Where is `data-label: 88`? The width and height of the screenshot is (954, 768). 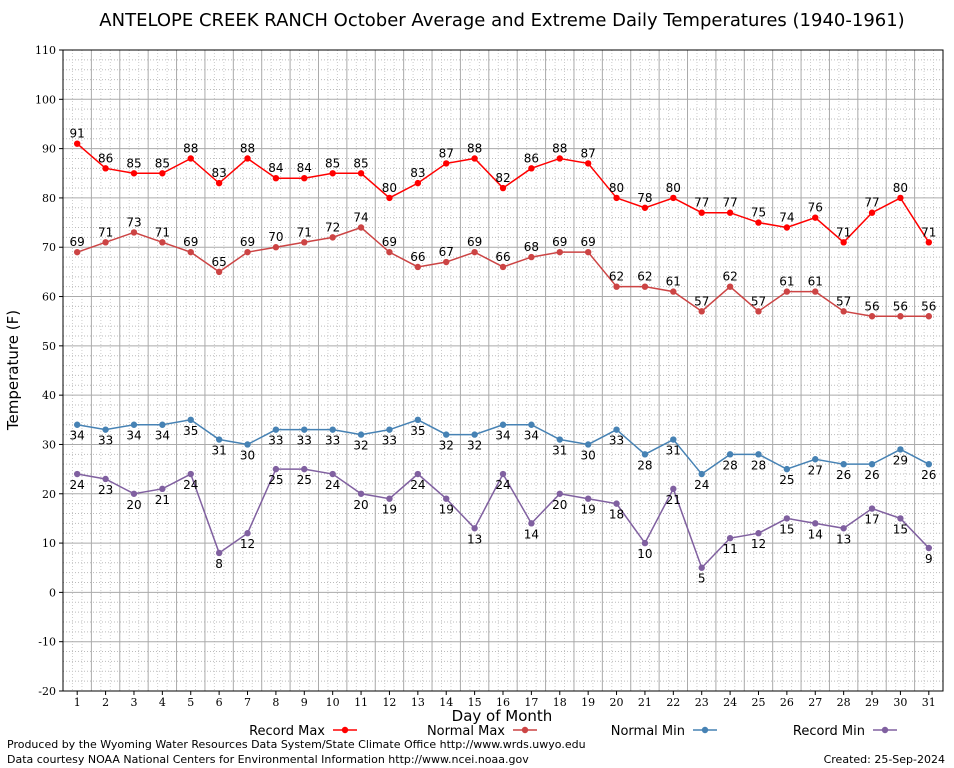
data-label: 88 is located at coordinates (559, 148).